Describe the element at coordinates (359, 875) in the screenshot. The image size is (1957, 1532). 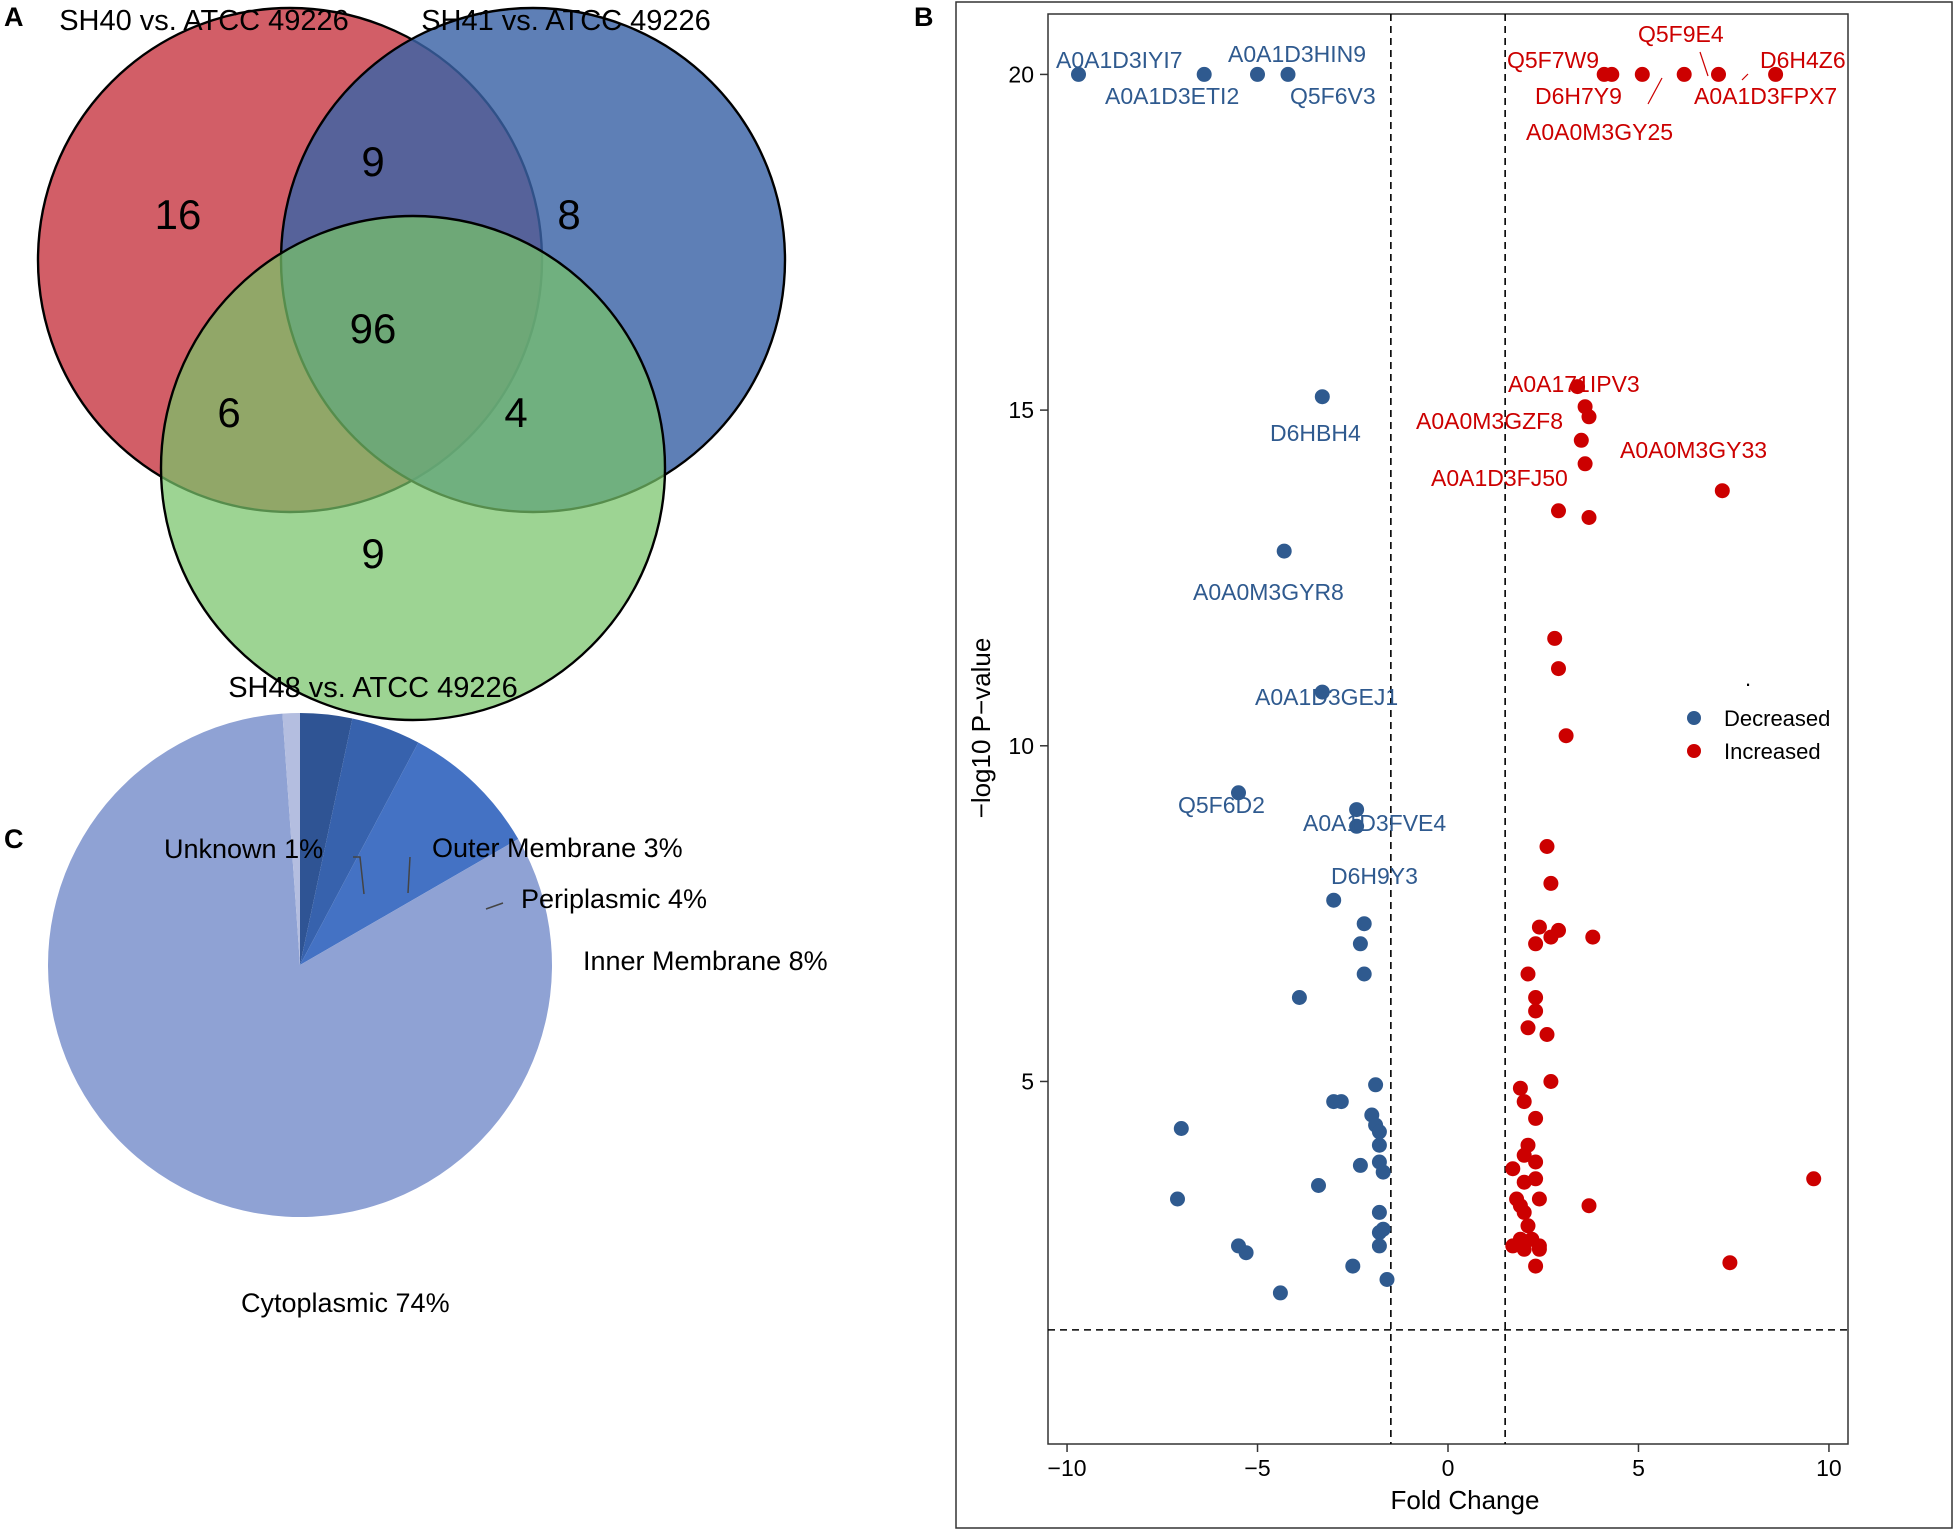
I see `leader-line-unknown` at that location.